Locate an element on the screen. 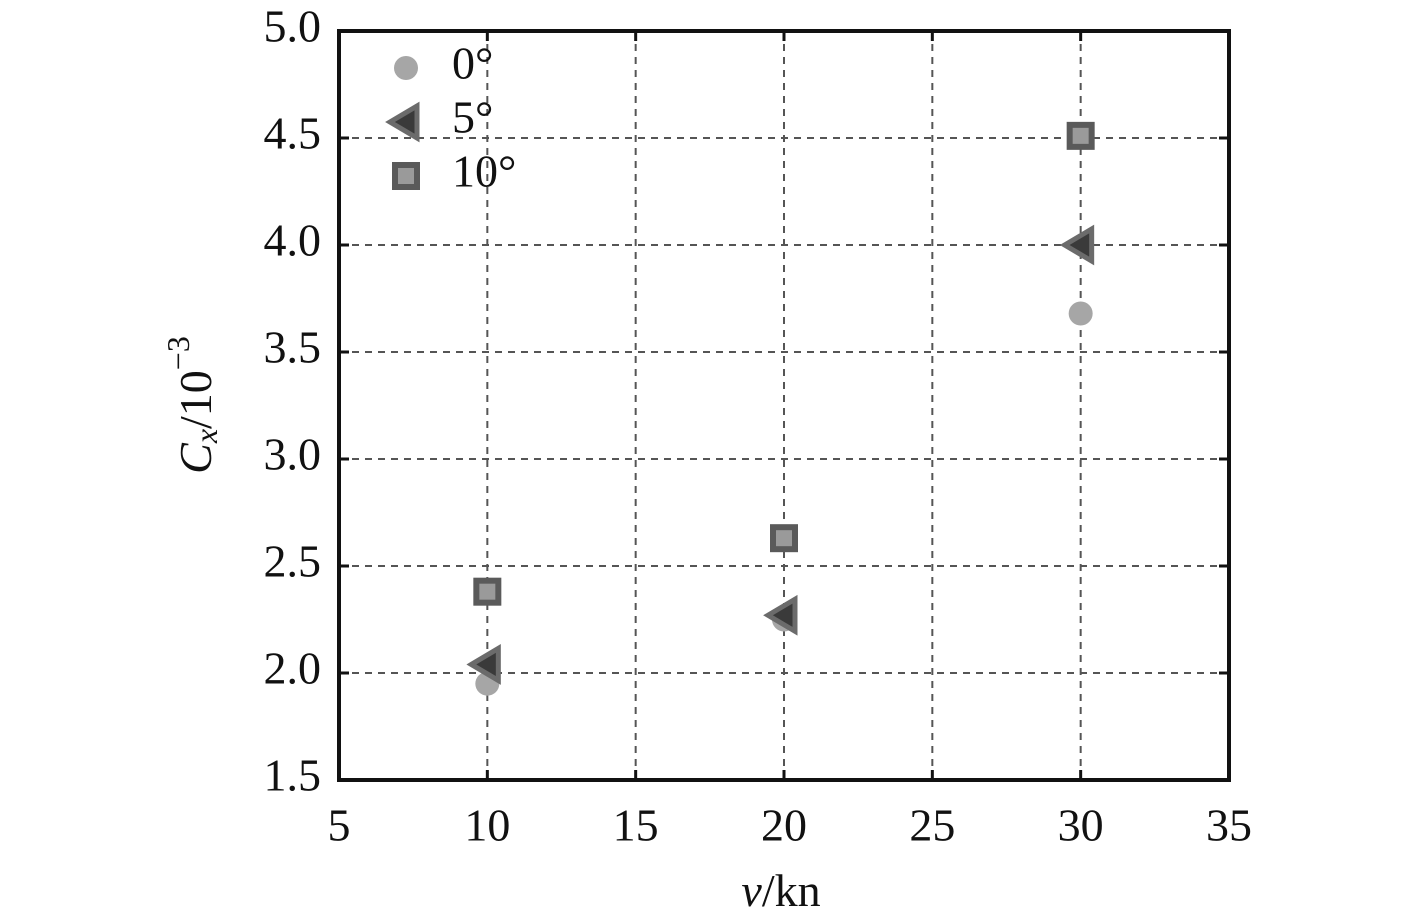 The width and height of the screenshot is (1417, 921). y-tick-label: 2.5 is located at coordinates (293, 561).